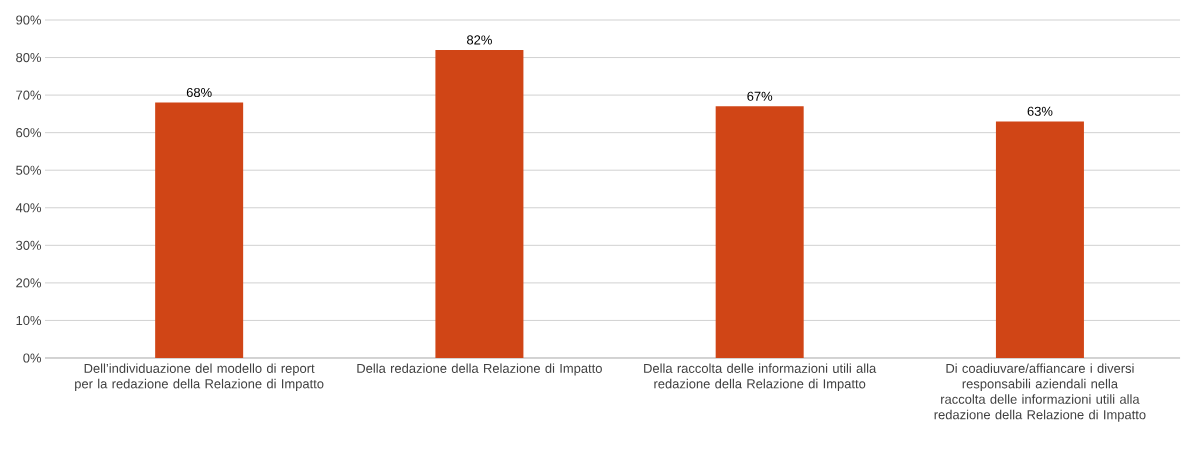 This screenshot has height=472, width=1185. Describe the element at coordinates (29, 245) in the screenshot. I see `y-tick-label: 30%` at that location.